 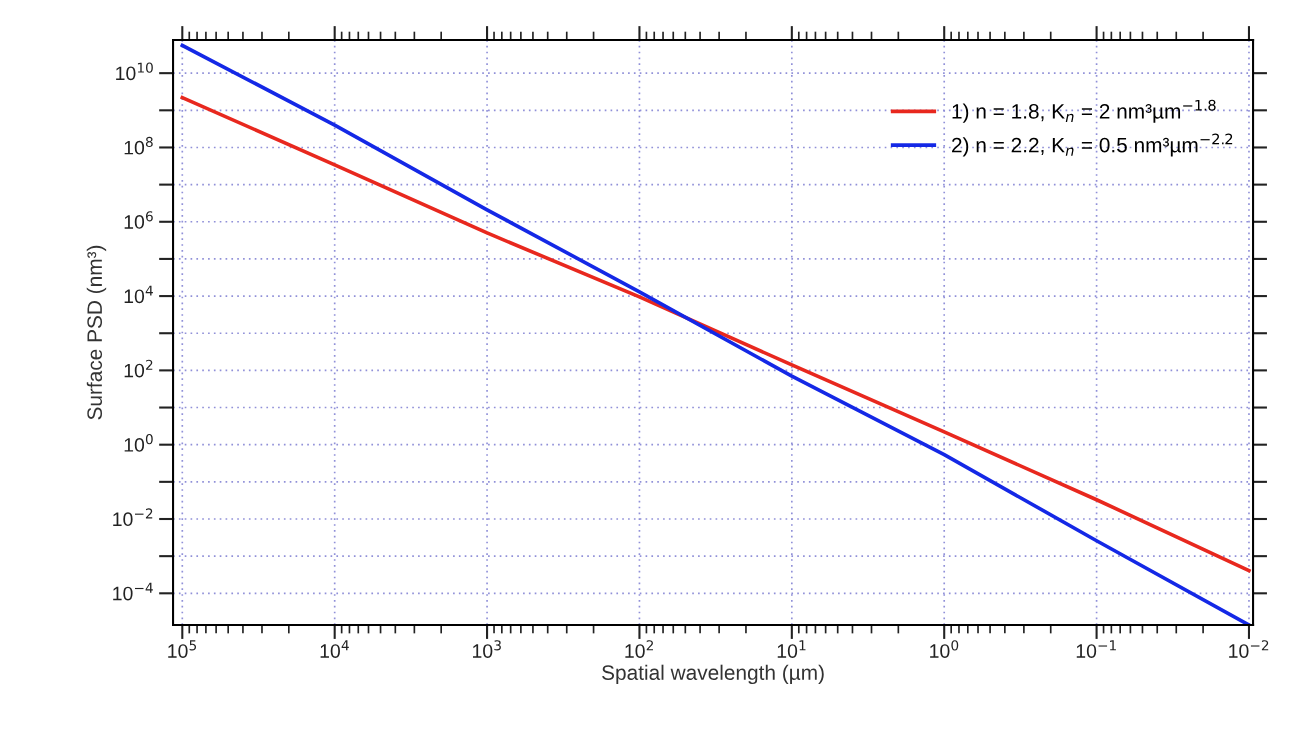 What do you see at coordinates (133, 517) in the screenshot?
I see `y-tick-label: 10$^{−2}$` at bounding box center [133, 517].